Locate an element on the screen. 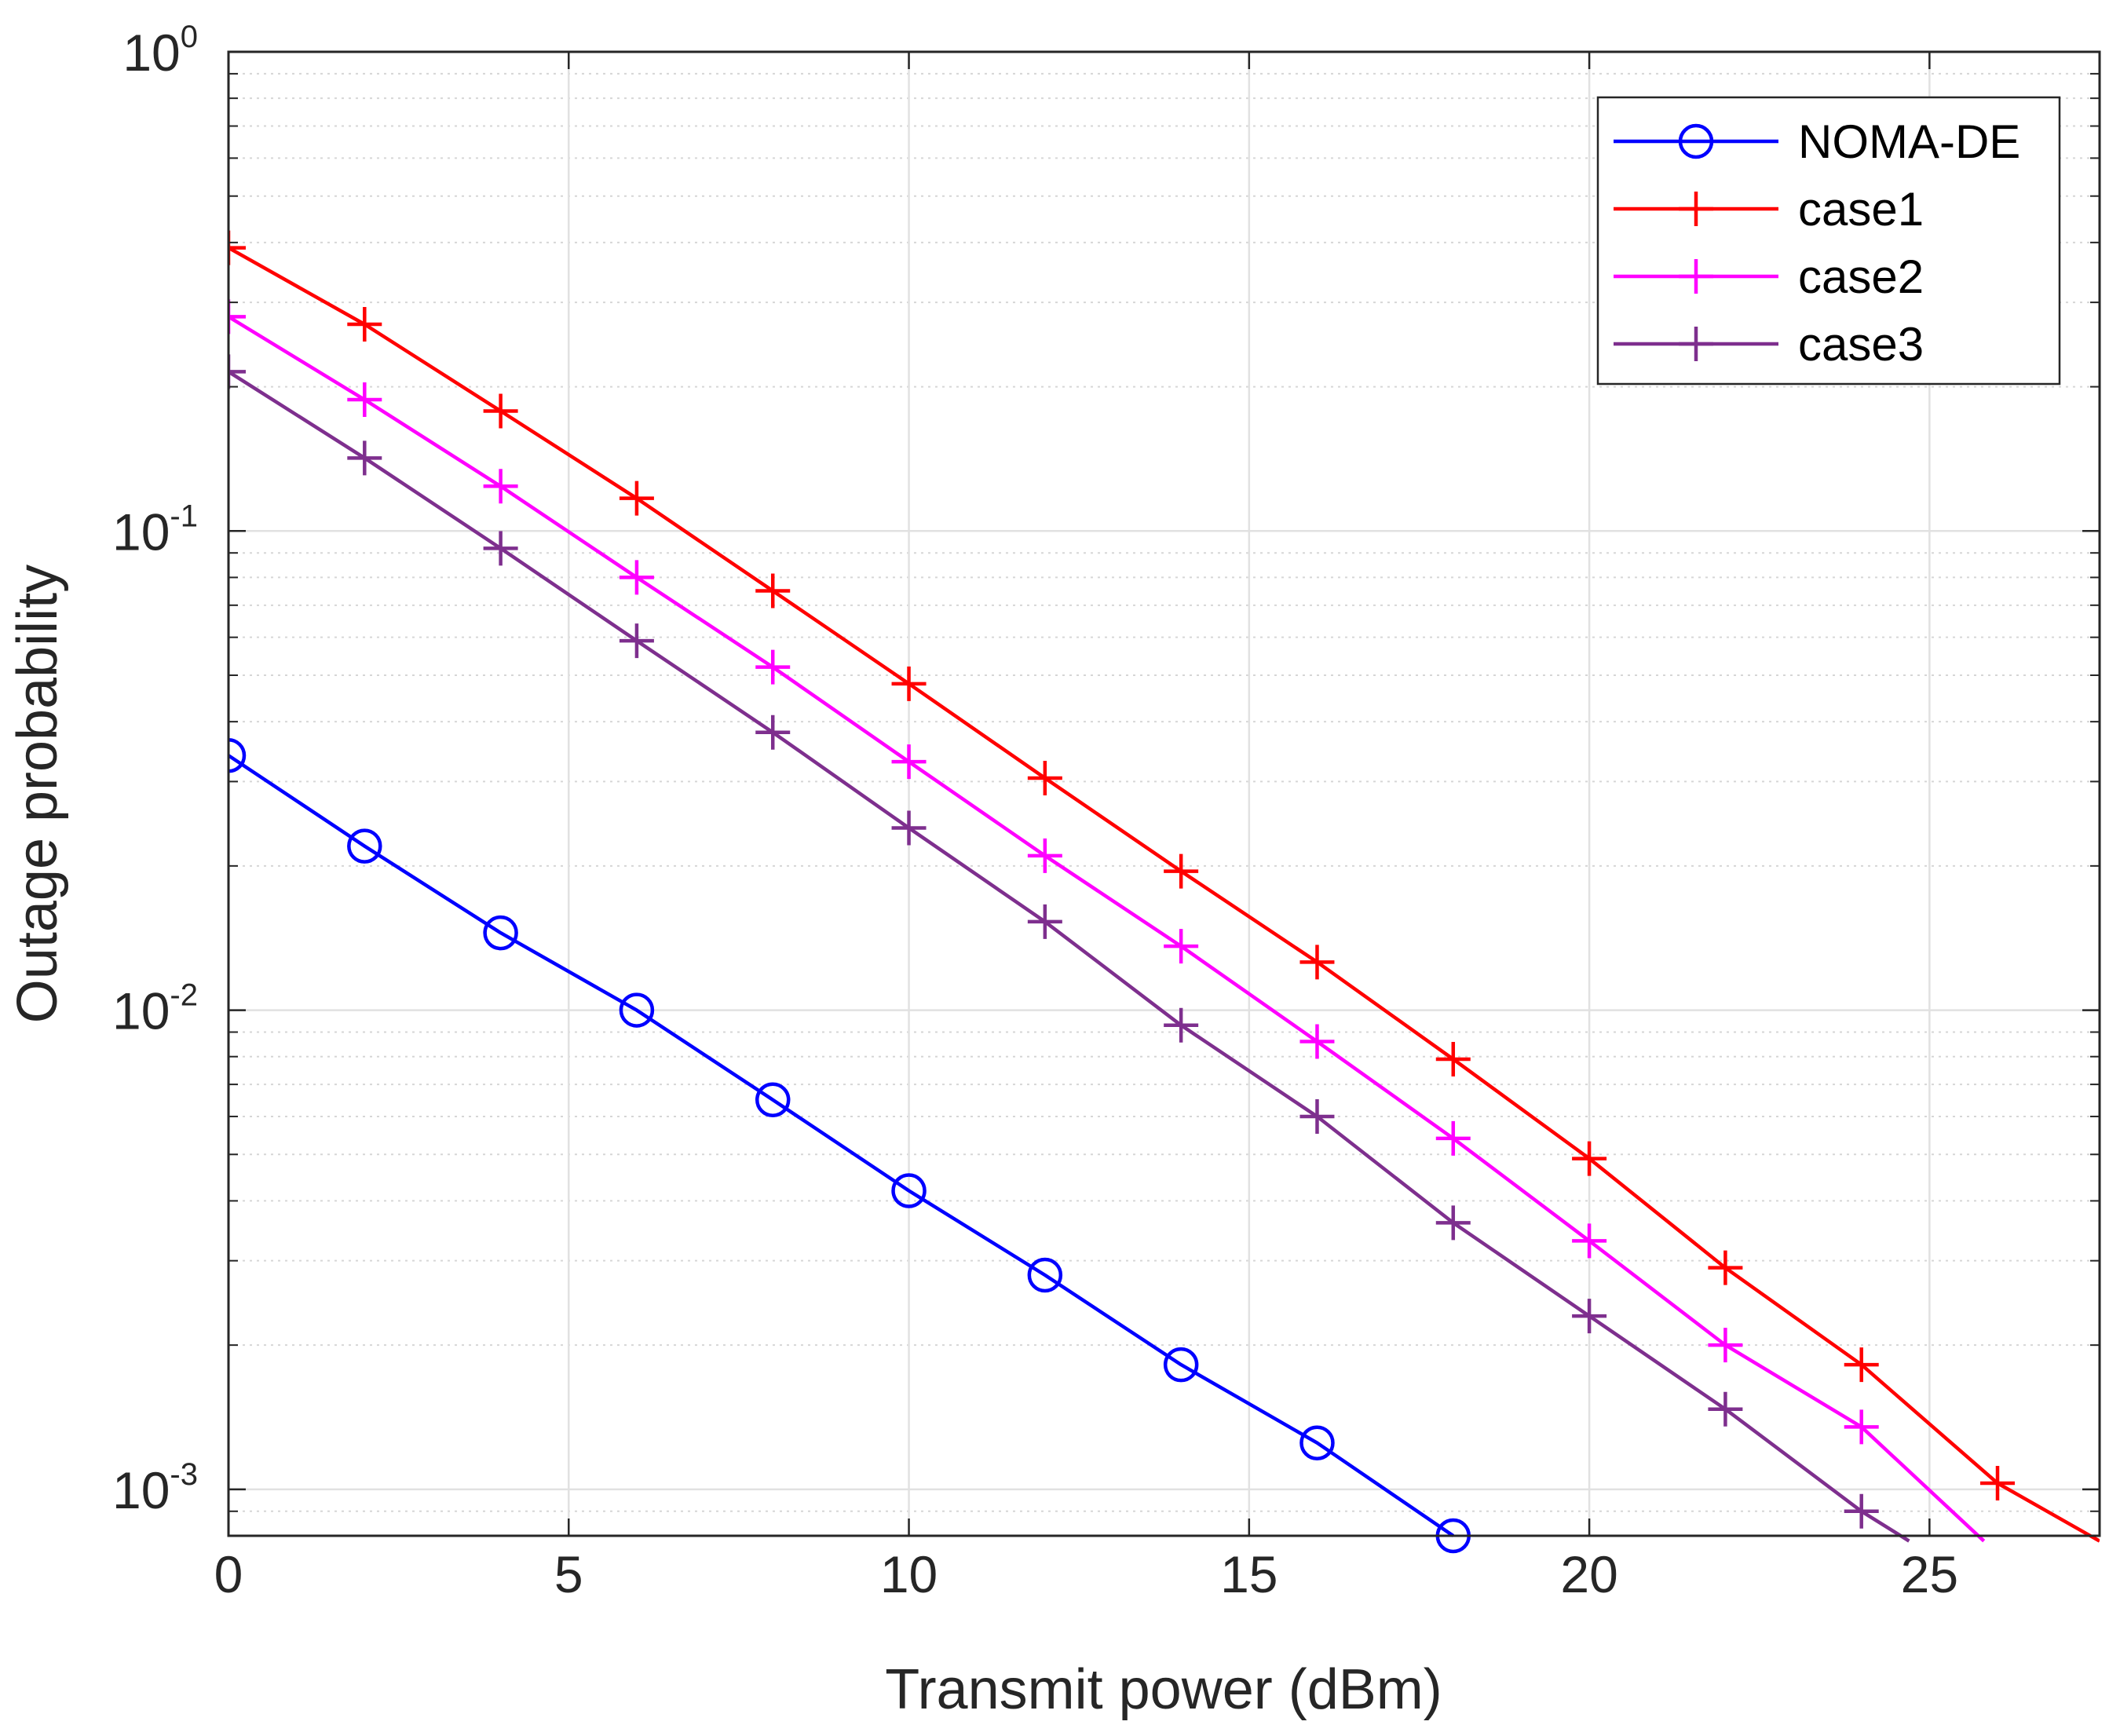  x-tick-label: 15 is located at coordinates (1248, 1574).